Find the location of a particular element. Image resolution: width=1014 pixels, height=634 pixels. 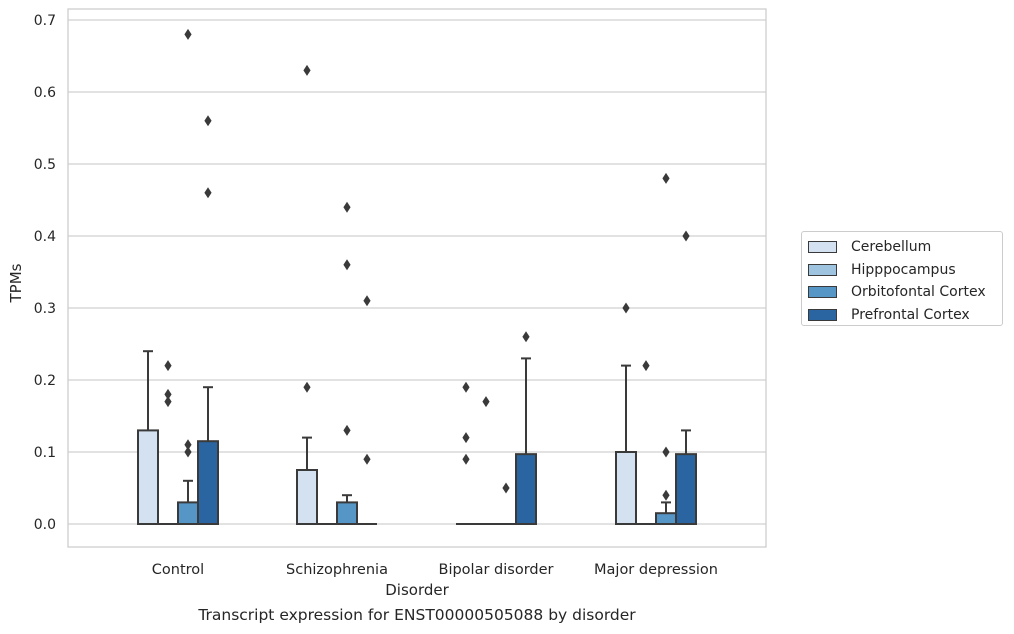

legend-item: Cerebellum is located at coordinates (905, 247).